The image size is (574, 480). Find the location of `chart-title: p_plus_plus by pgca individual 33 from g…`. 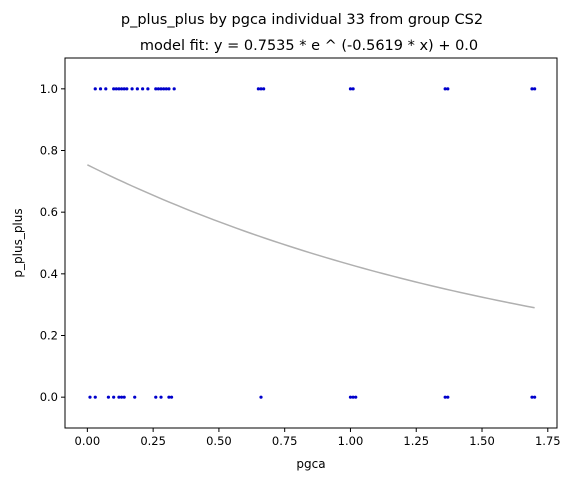

chart-title: p_plus_plus by pgca individual 33 from g… is located at coordinates (302, 20).